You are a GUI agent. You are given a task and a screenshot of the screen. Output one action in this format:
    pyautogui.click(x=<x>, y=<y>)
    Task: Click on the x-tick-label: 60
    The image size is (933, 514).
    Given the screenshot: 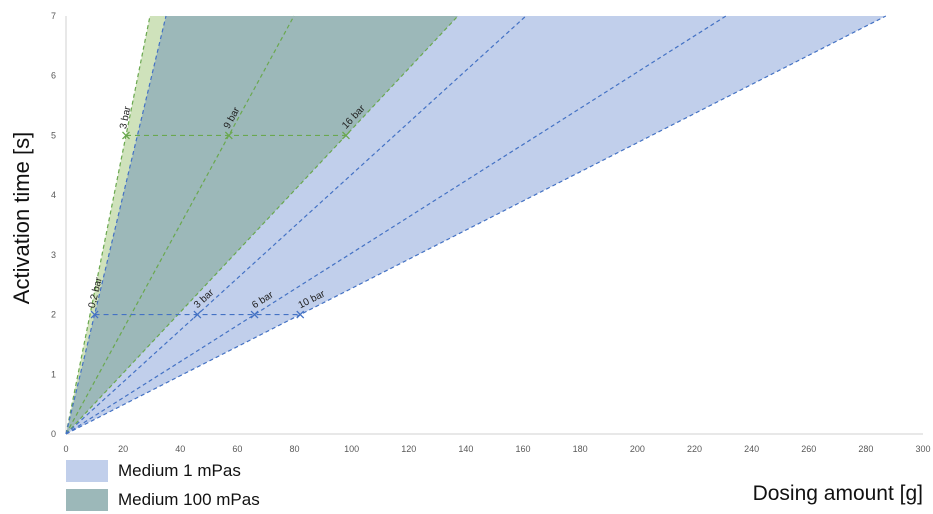 What is the action you would take?
    pyautogui.click(x=237, y=449)
    